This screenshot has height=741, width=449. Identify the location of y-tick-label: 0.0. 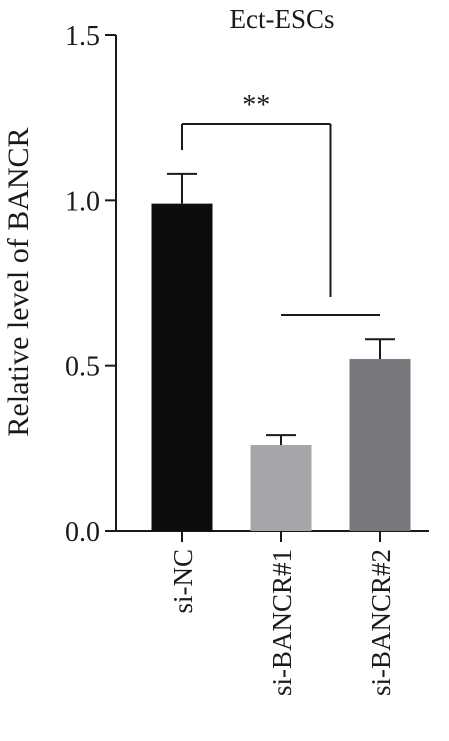
(82, 532).